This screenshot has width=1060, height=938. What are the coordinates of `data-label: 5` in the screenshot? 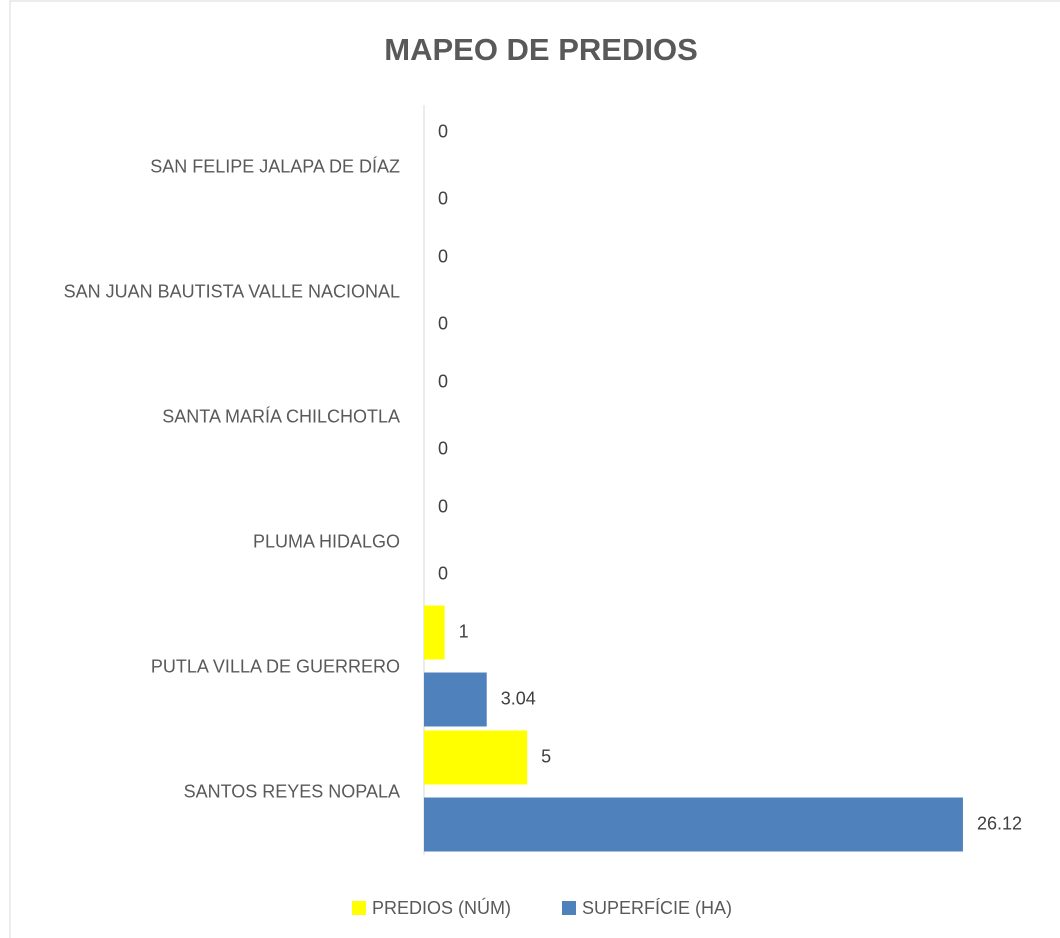 It's located at (546, 756).